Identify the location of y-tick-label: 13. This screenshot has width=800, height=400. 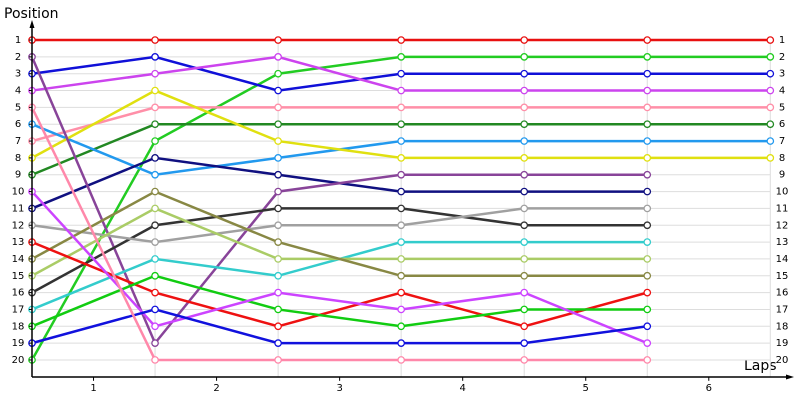
(18, 242).